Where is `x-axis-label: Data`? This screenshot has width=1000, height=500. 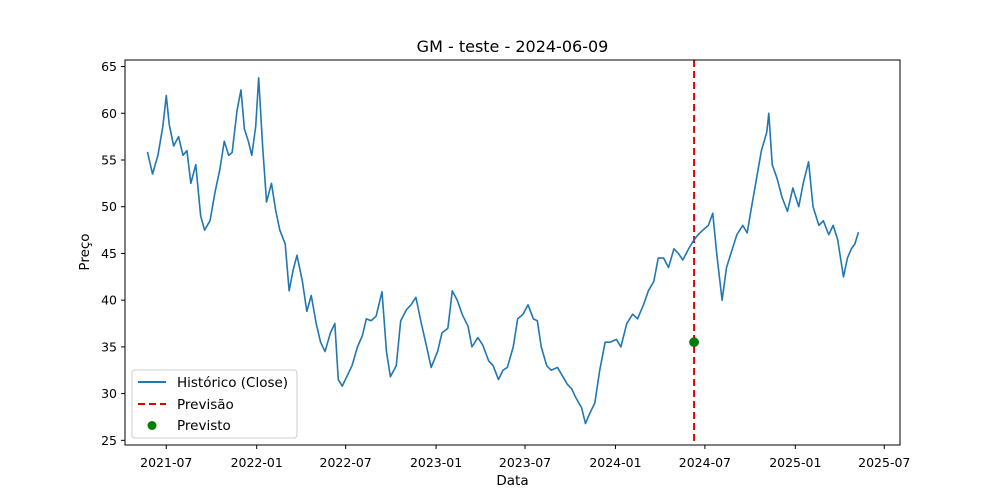
x-axis-label: Data is located at coordinates (512, 481).